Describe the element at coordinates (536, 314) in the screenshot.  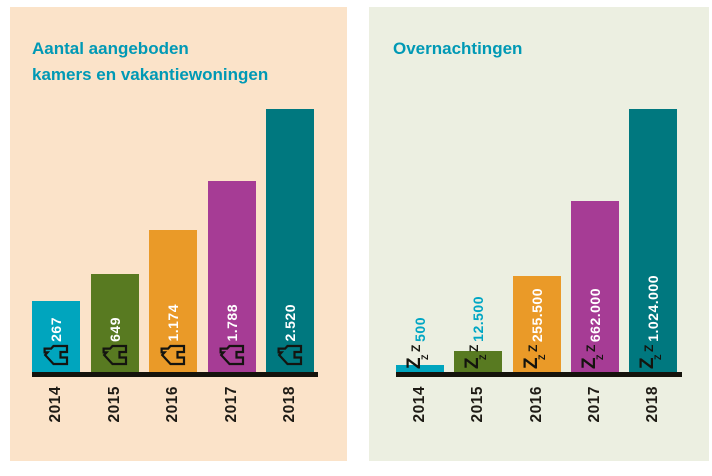
I see `bar-value-label: 255.500` at that location.